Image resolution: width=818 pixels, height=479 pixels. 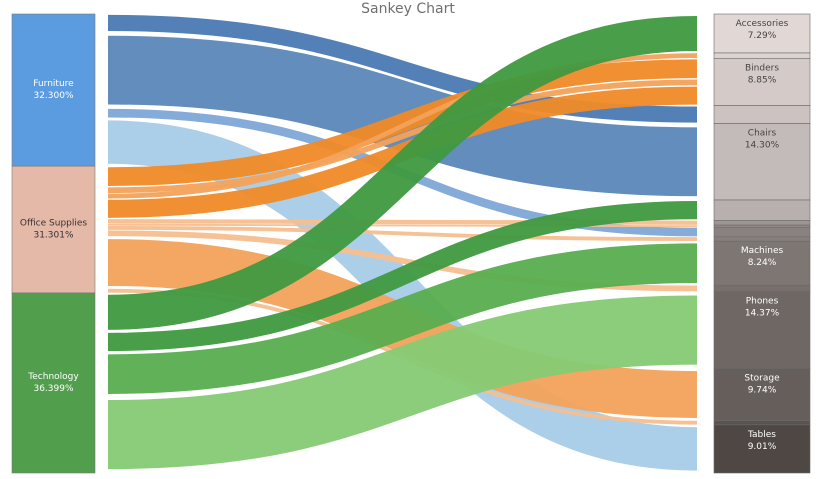 What do you see at coordinates (762, 226) in the screenshot?
I see `target-node-fasteners` at bounding box center [762, 226].